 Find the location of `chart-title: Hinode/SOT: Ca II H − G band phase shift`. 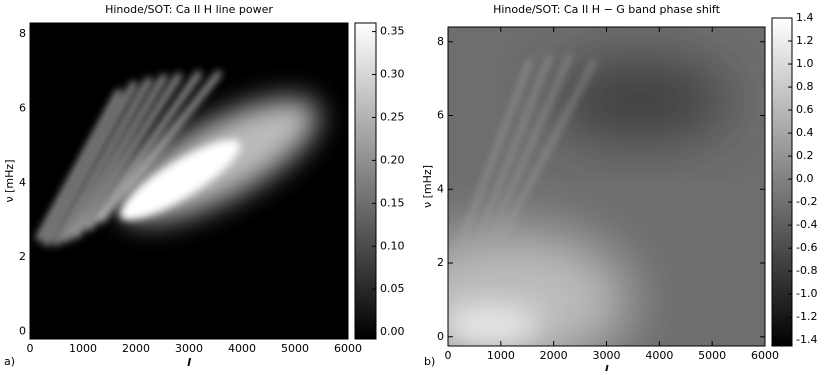

chart-title: Hinode/SOT: Ca II H − G band phase shift is located at coordinates (607, 9).